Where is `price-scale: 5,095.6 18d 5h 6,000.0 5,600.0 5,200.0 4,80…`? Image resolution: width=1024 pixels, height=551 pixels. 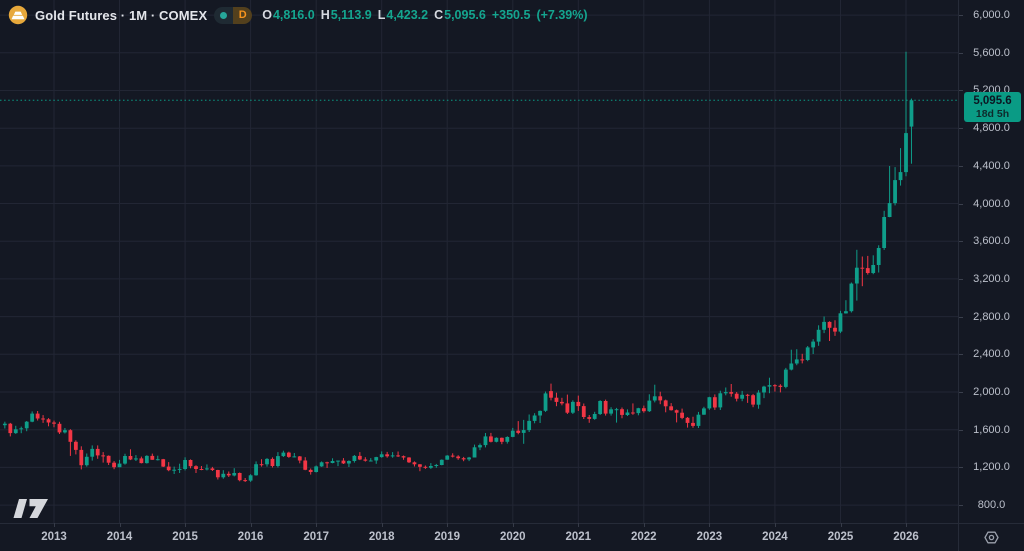
price-scale: 5,095.6 18d 5h 6,000.0 5,600.0 5,200.0 4,80… is located at coordinates (991, 261).